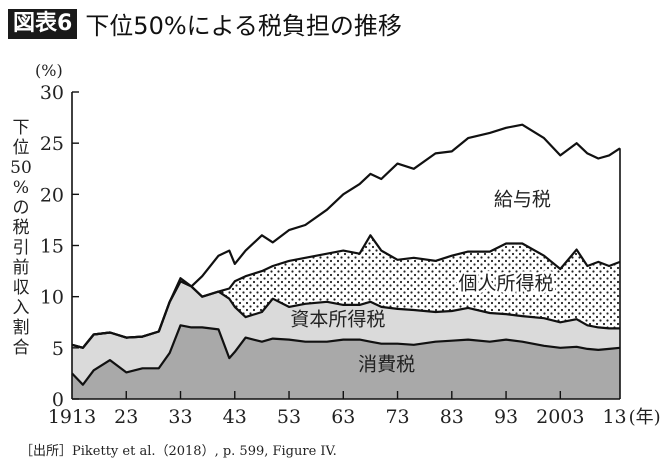 Image resolution: width=670 pixels, height=465 pixels. I want to click on x-tick-label: 73, so click(397, 417).